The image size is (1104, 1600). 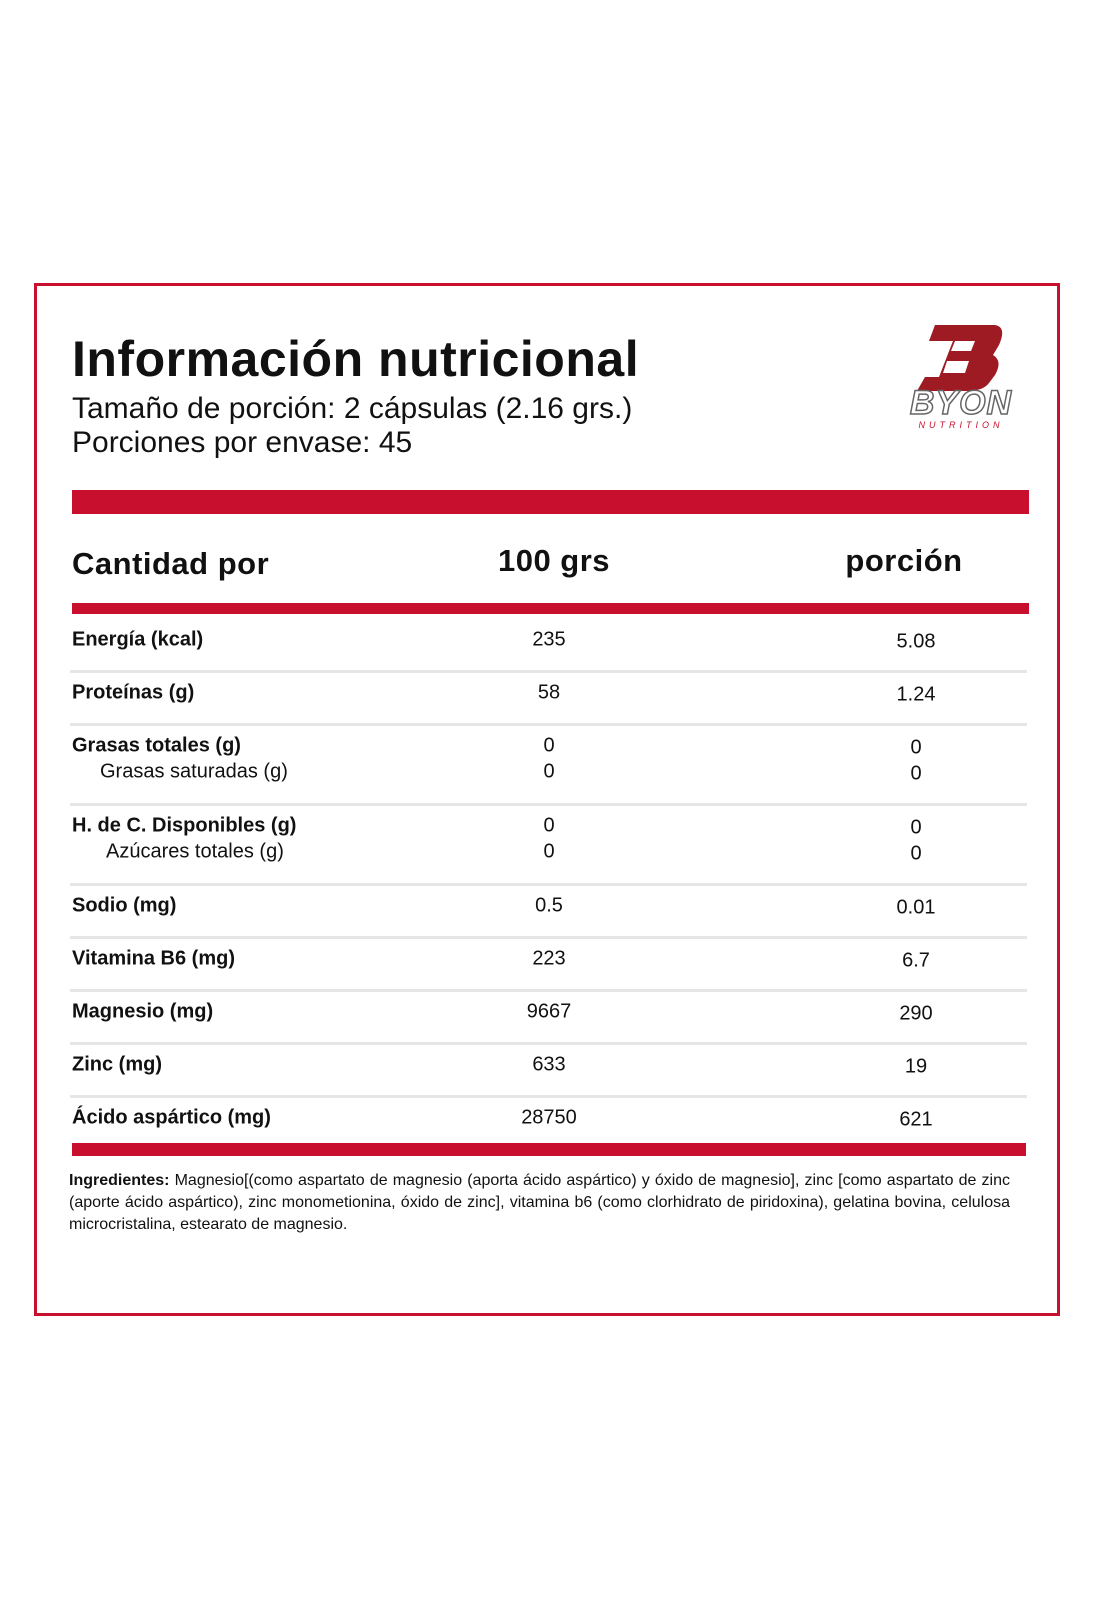 I want to click on servings: Porciones por envase: 45, so click(x=242, y=442).